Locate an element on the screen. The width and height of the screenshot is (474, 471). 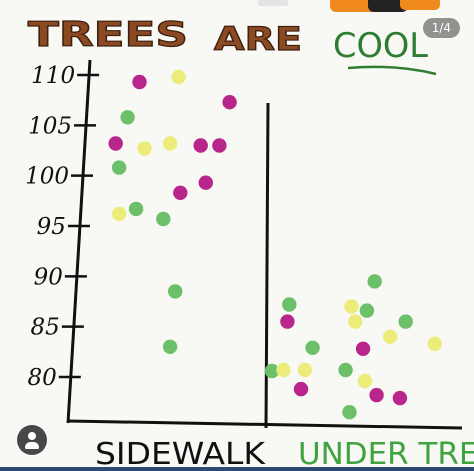
category-label-sidewalk: SIDEWALK is located at coordinates (180, 452).